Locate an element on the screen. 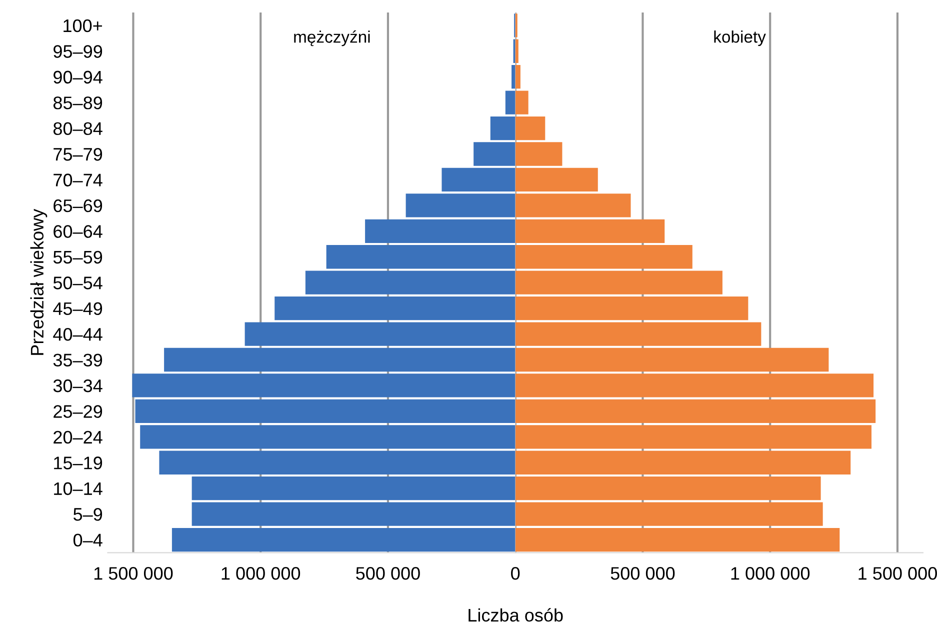 The image size is (937, 628). y-tick-label: 80–84 is located at coordinates (77, 129).